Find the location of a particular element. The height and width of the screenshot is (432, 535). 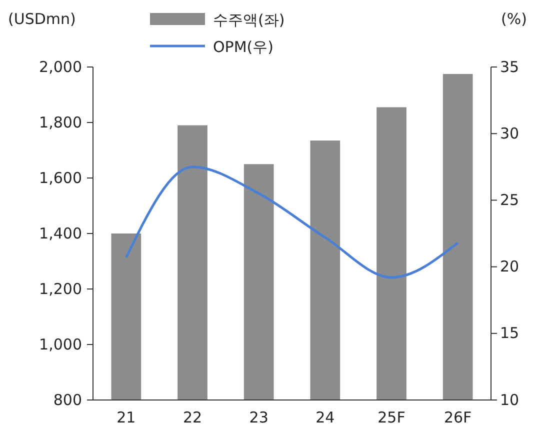

x-tick-label: 23 is located at coordinates (258, 417).